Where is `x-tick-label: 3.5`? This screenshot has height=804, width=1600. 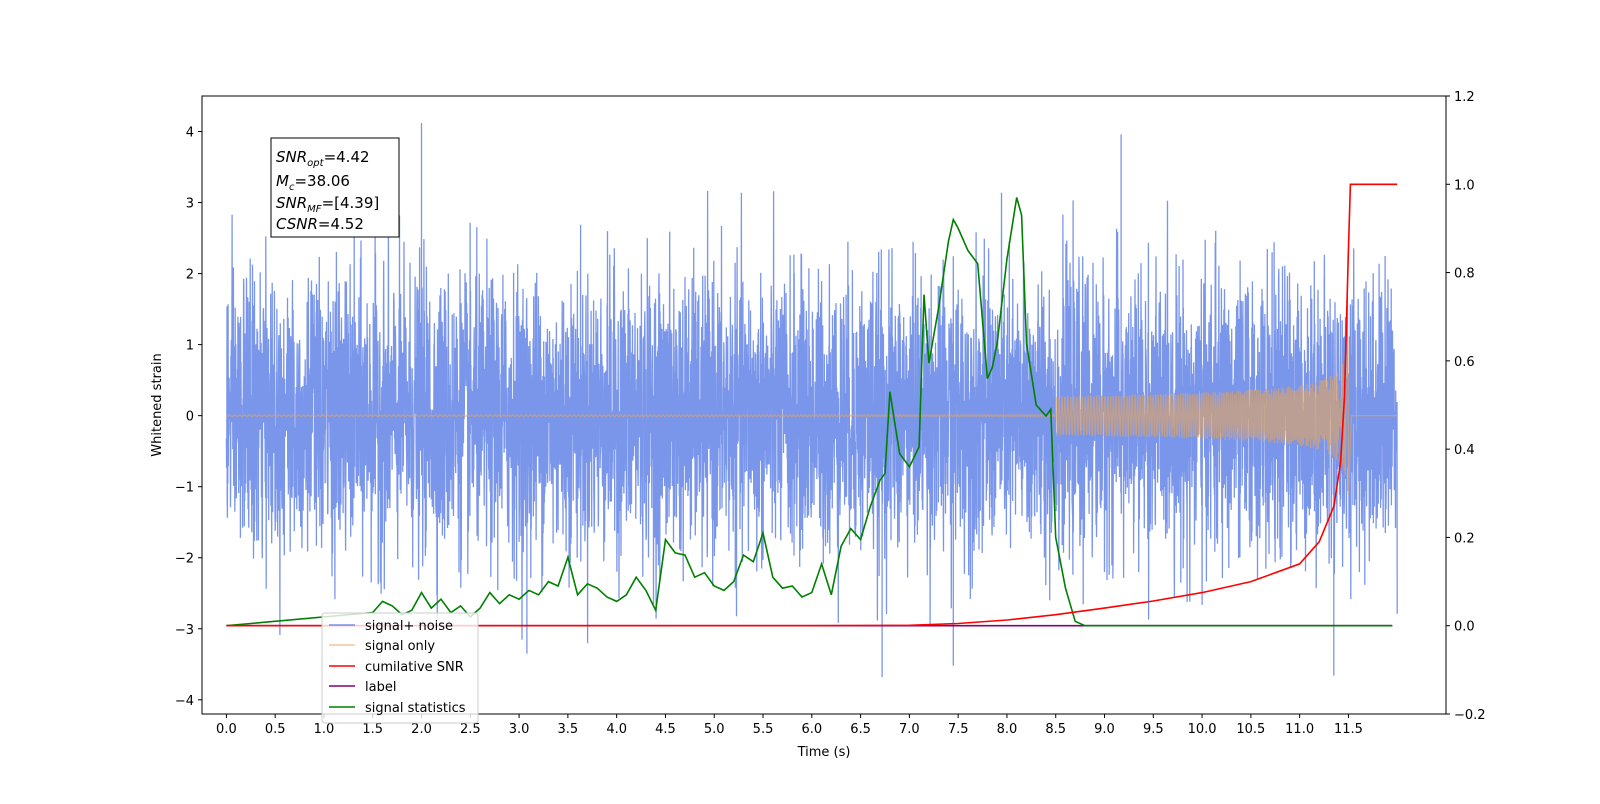 x-tick-label: 3.5 is located at coordinates (568, 729).